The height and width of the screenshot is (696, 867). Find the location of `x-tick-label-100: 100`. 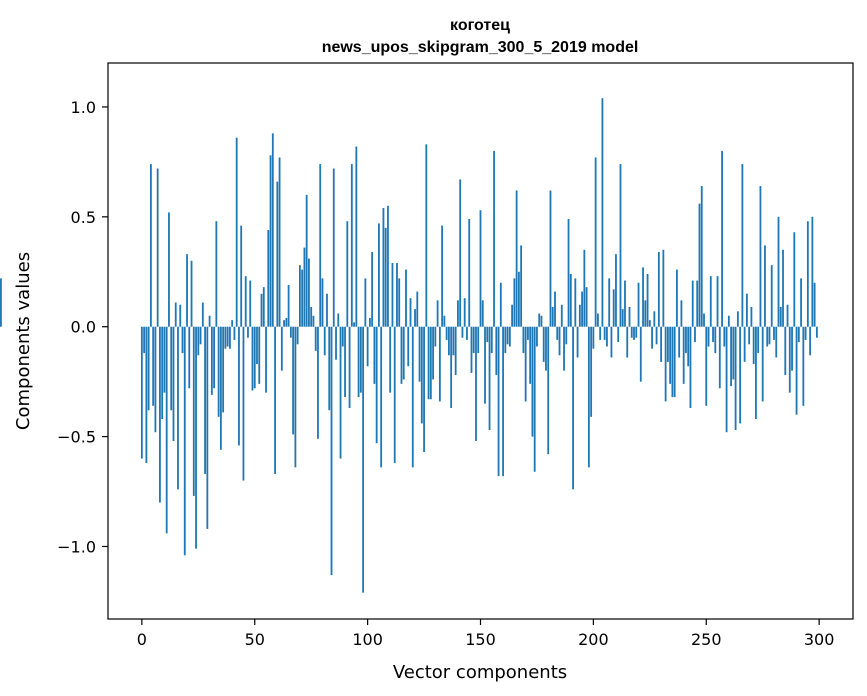

x-tick-label-100: 100 is located at coordinates (367, 639).